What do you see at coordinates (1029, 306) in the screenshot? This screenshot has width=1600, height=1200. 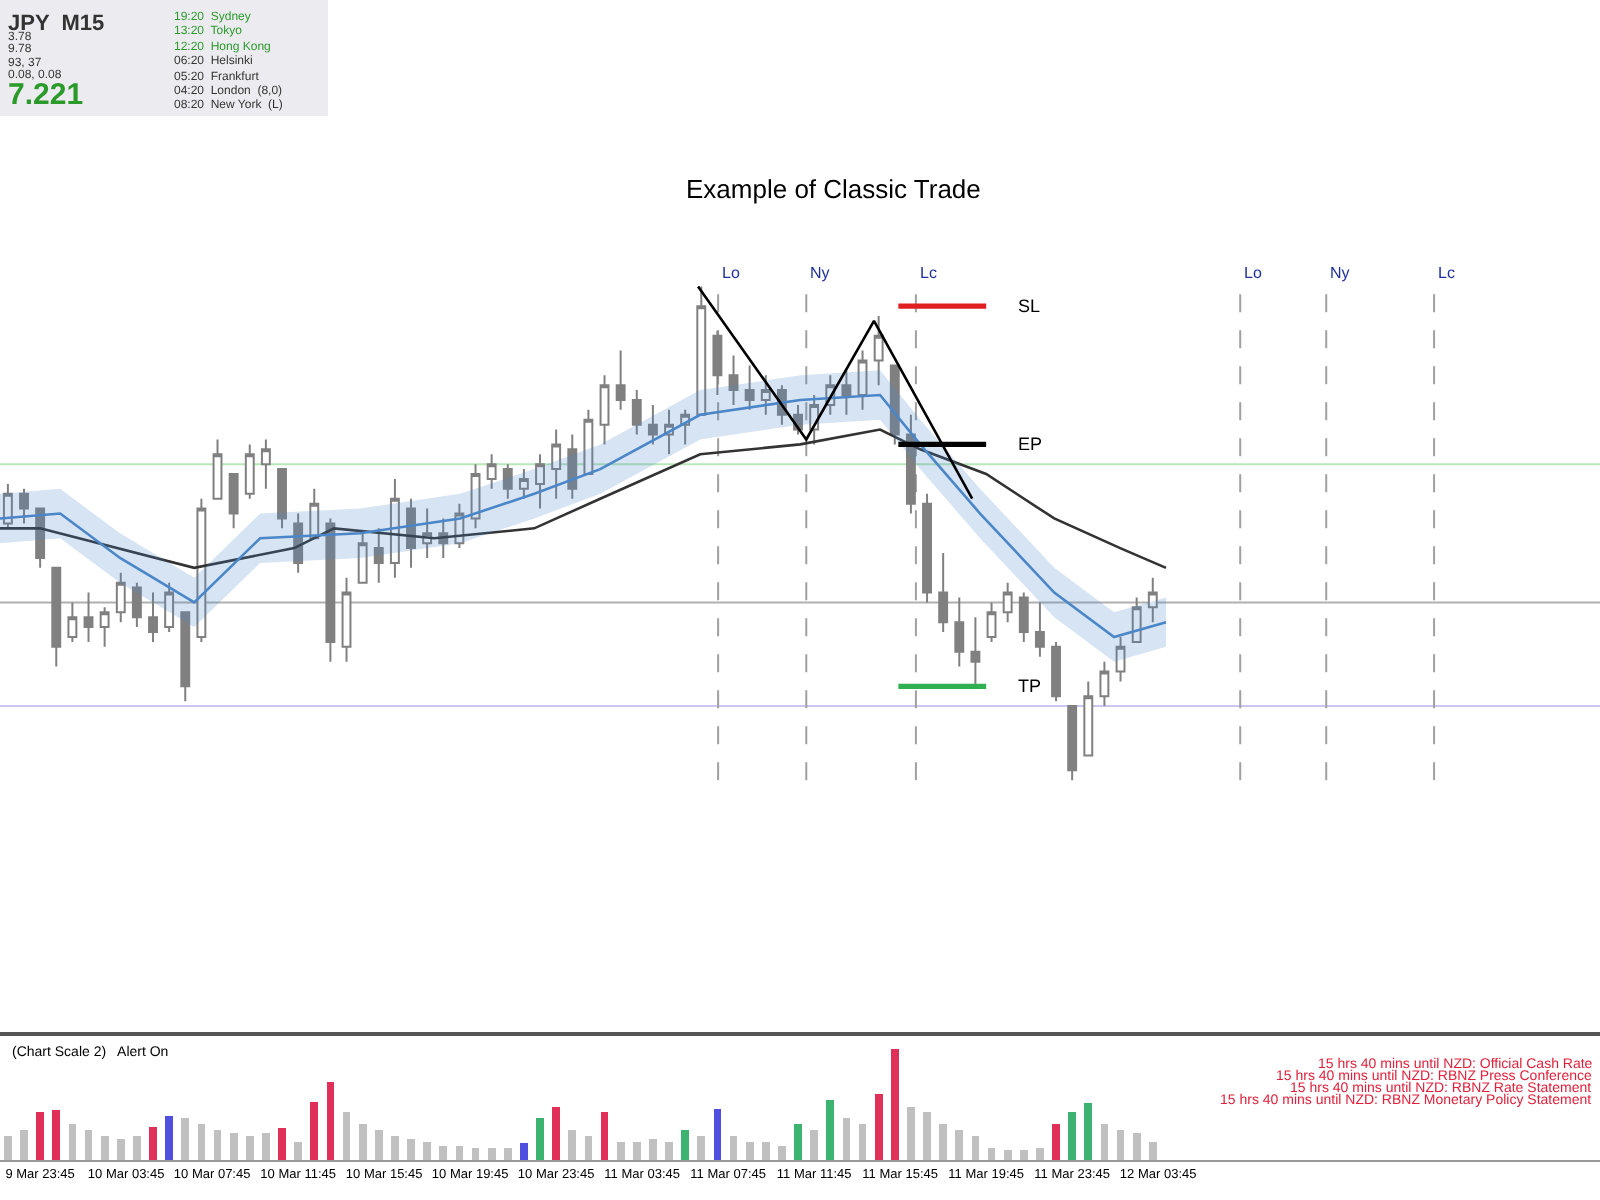 I see `series-label: SL` at bounding box center [1029, 306].